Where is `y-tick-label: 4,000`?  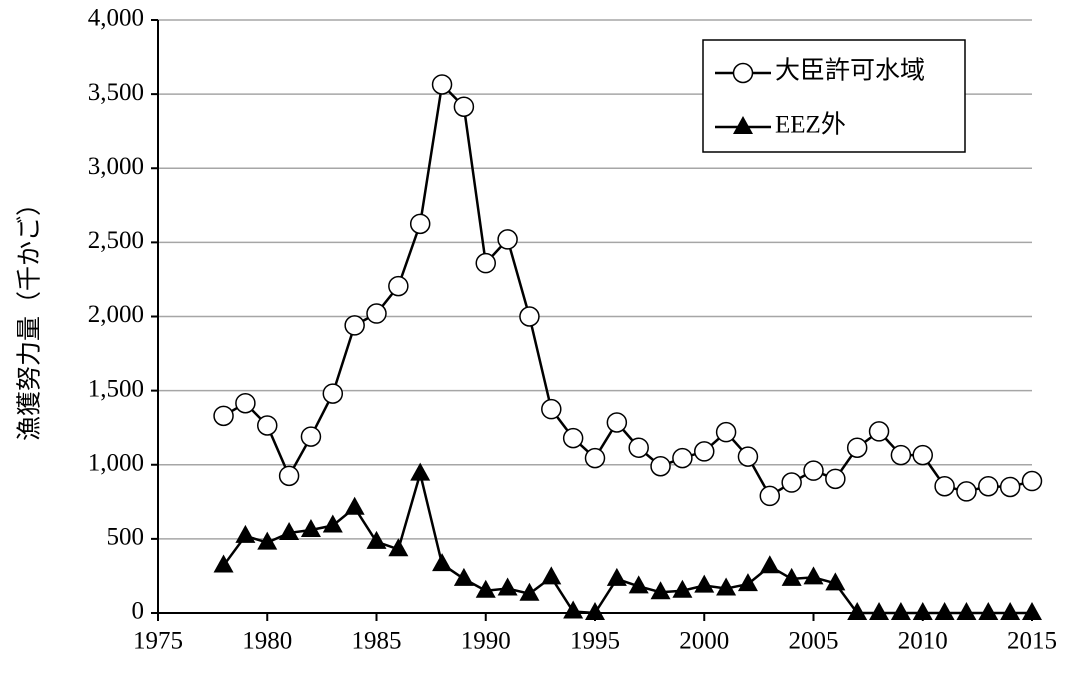 y-tick-label: 4,000 is located at coordinates (116, 18).